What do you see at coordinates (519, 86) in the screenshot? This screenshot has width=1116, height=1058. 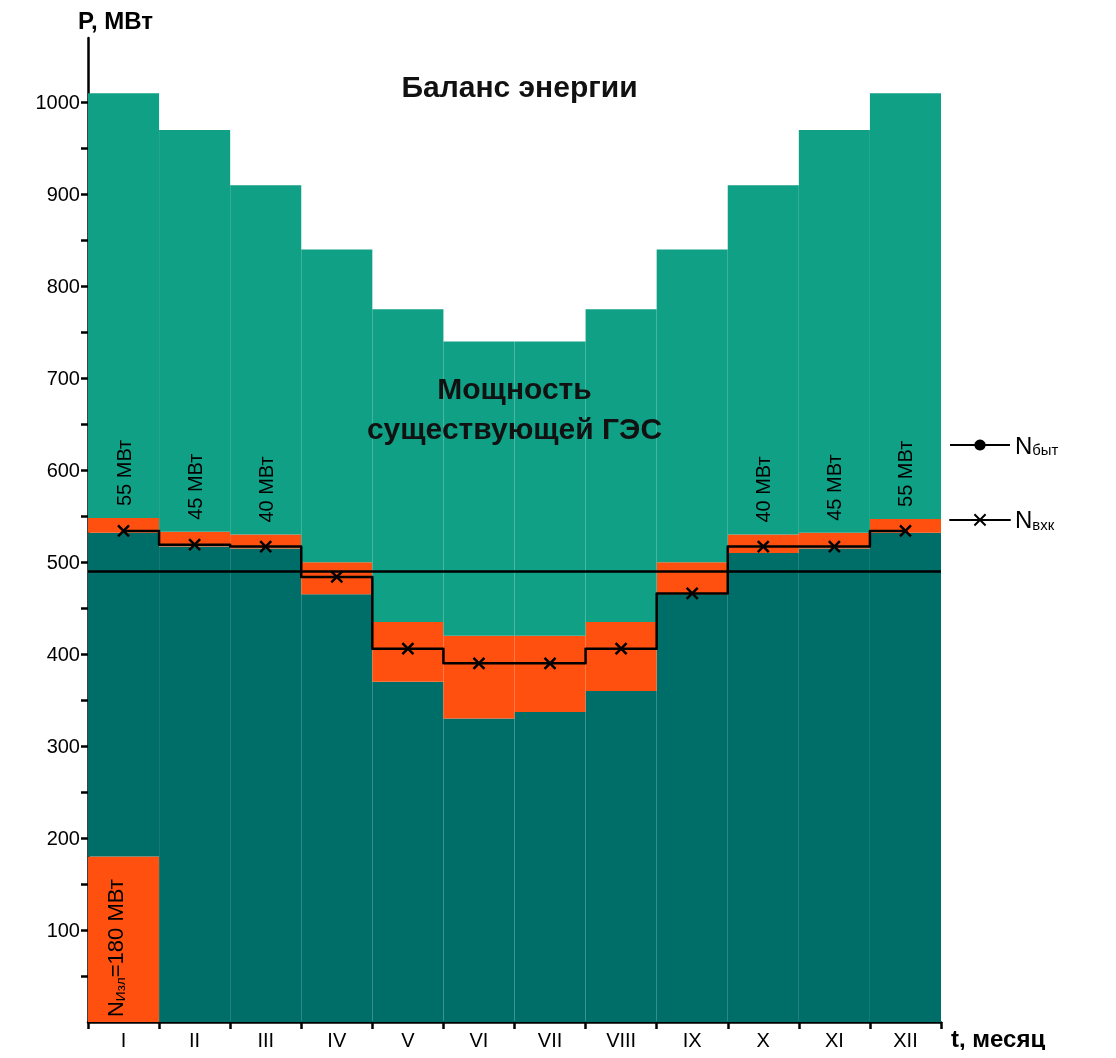 I see `text: Баланс энергии` at bounding box center [519, 86].